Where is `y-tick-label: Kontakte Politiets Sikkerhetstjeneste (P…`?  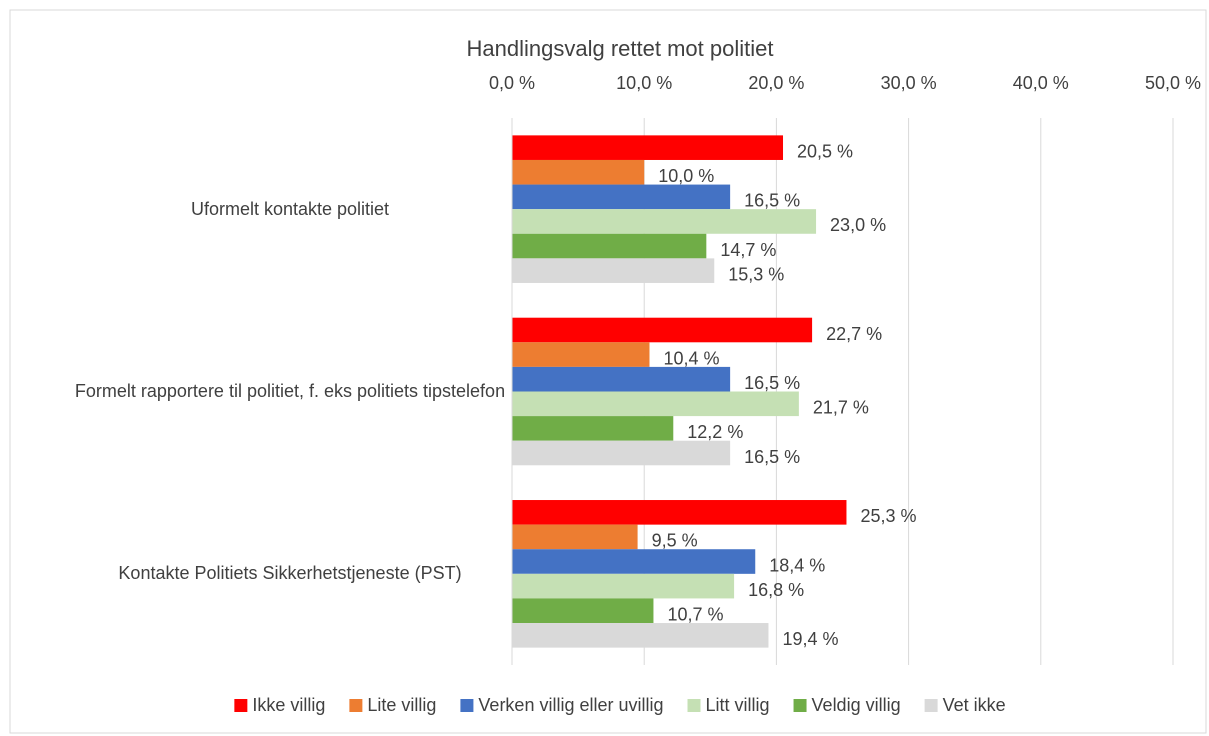
y-tick-label: Kontakte Politiets Sikkerhetstjeneste (P… is located at coordinates (290, 573).